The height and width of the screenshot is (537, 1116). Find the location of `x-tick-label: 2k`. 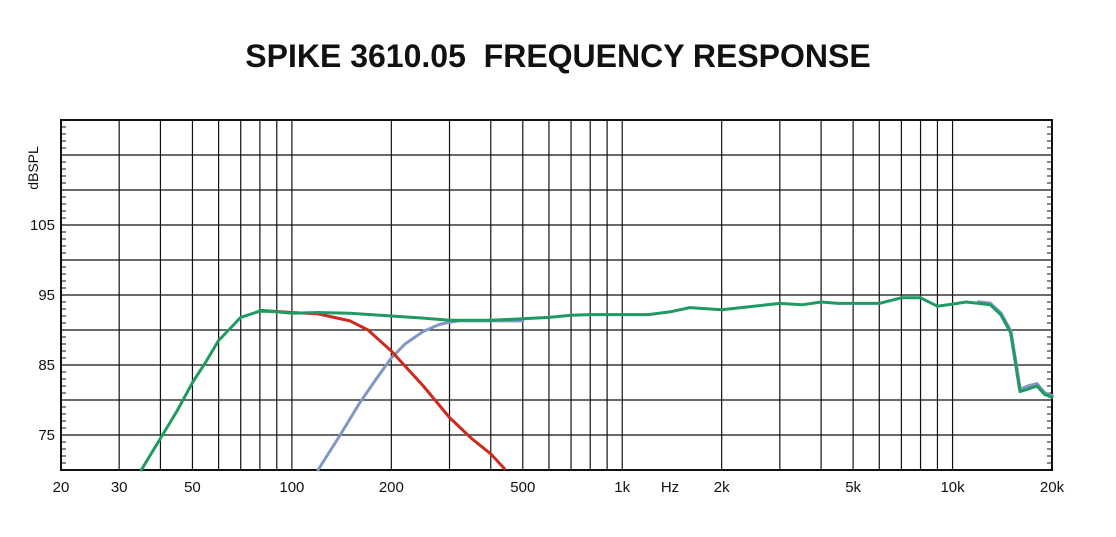

x-tick-label: 2k is located at coordinates (722, 487).